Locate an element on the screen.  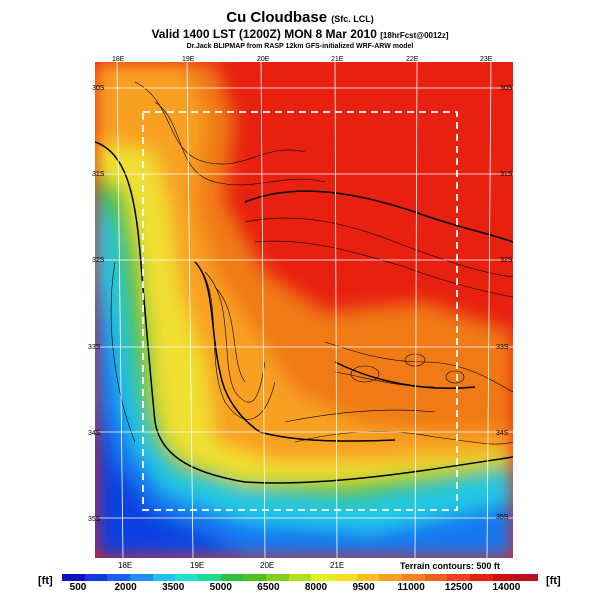
colorbar-label: 12500 is located at coordinates (458, 587).